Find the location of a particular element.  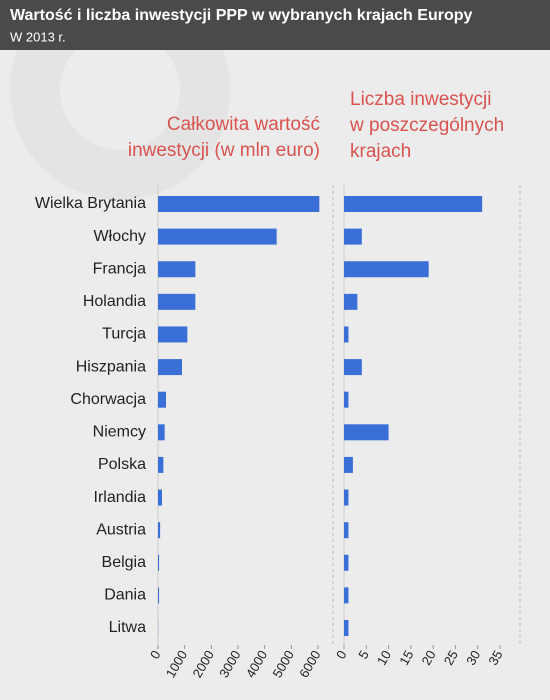

category-label: Hiszpania is located at coordinates (111, 366).